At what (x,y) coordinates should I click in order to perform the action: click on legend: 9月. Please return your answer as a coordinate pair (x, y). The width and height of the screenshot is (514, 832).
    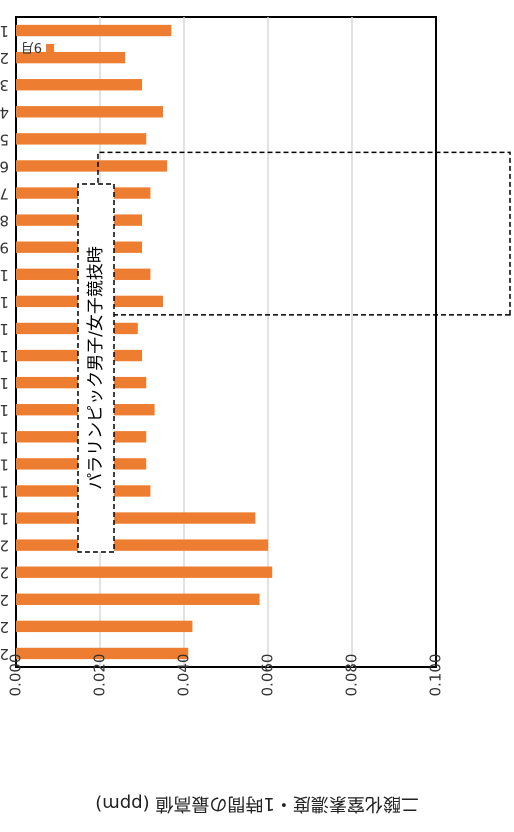
    Looking at the image, I should click on (37, 46).